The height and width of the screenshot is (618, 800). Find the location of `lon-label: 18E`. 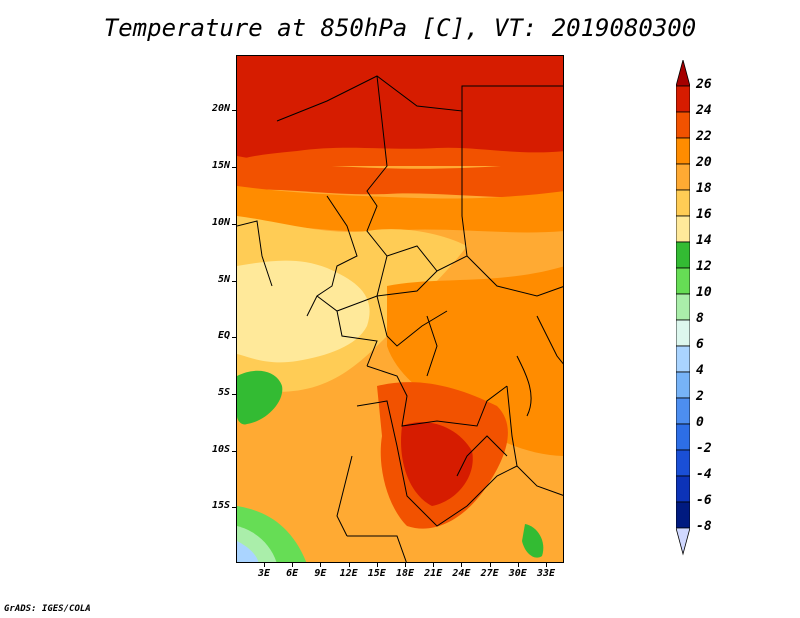

lon-label: 18E is located at coordinates (405, 573).